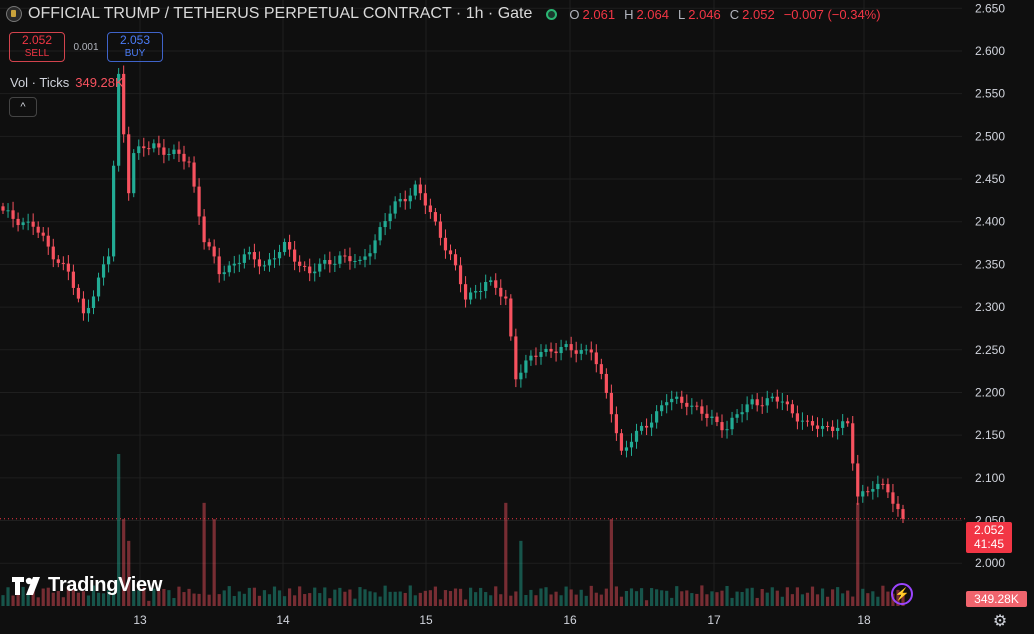  I want to click on ohlc-open-value: 2.061, so click(599, 14).